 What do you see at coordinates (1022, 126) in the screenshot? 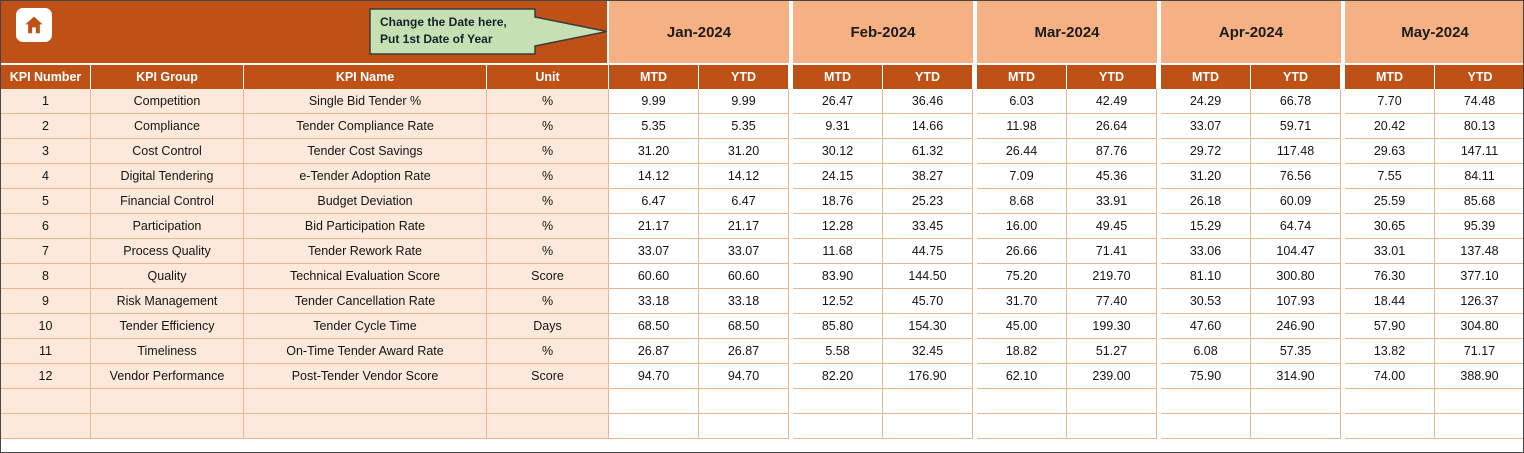
I see `kpi-value-cell: 11.98` at bounding box center [1022, 126].